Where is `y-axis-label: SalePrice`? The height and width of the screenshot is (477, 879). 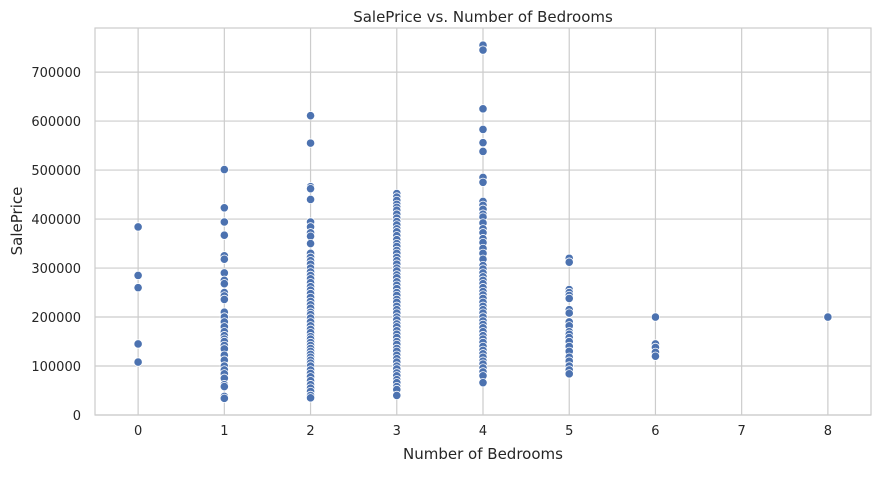
y-axis-label: SalePrice is located at coordinates (17, 221).